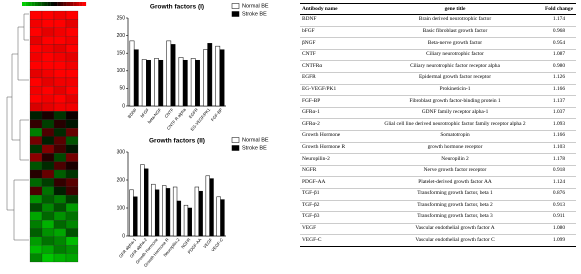  I want to click on table-cell: GDNF family receptor alpha-1, so click(455, 113).